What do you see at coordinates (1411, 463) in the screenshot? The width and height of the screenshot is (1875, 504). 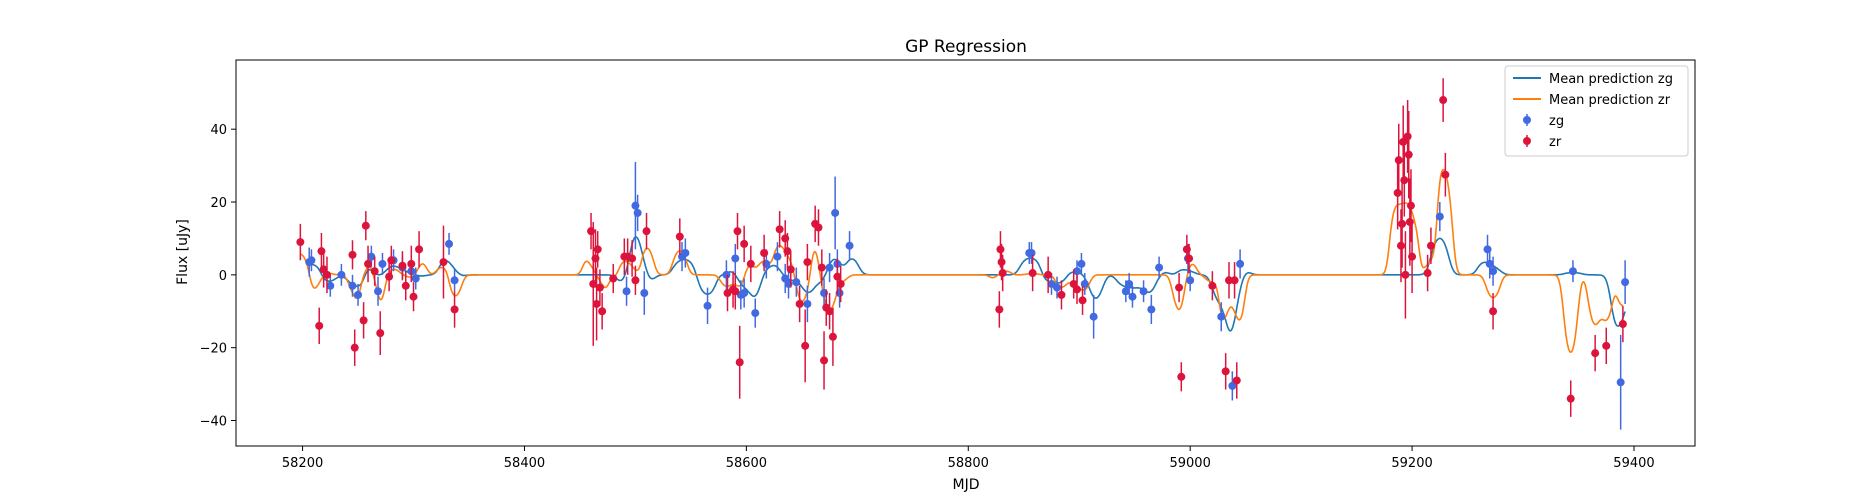 I see `x-tick-label-5: 59200` at bounding box center [1411, 463].